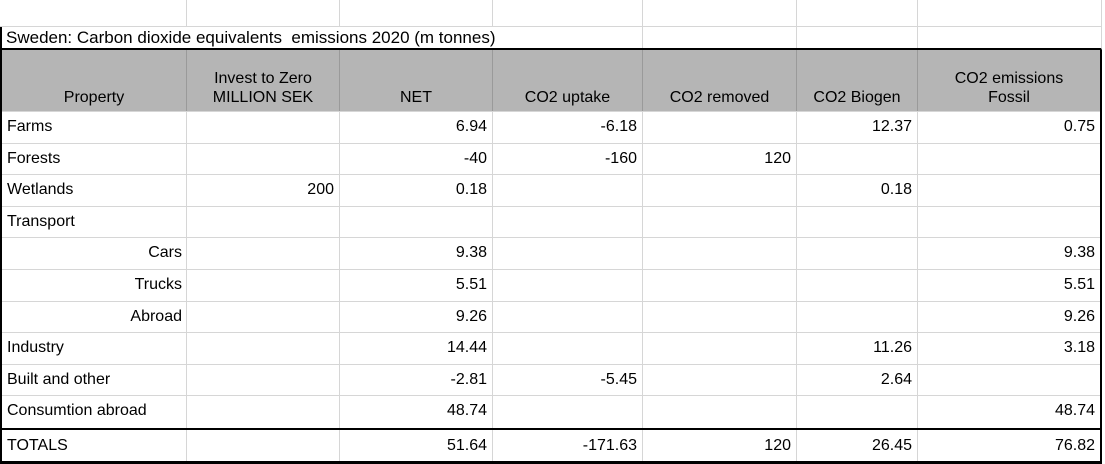 This screenshot has width=1105, height=464. Describe the element at coordinates (416, 317) in the screenshot. I see `cell-net: 9.26` at that location.